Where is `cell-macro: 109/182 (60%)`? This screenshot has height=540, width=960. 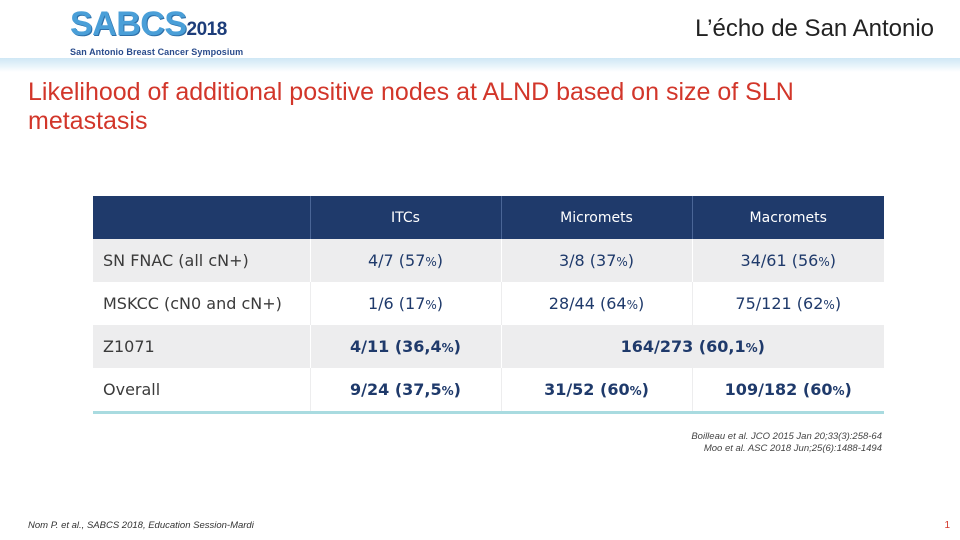 cell-macro: 109/182 (60%) is located at coordinates (787, 391).